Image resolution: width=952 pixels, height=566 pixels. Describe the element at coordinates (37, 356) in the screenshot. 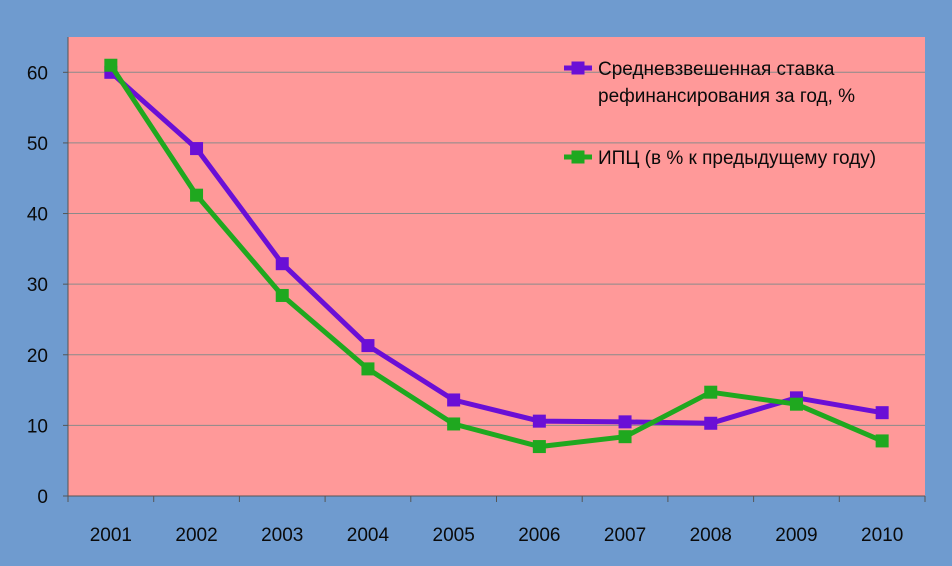

I see `y-tick-label: 20` at that location.